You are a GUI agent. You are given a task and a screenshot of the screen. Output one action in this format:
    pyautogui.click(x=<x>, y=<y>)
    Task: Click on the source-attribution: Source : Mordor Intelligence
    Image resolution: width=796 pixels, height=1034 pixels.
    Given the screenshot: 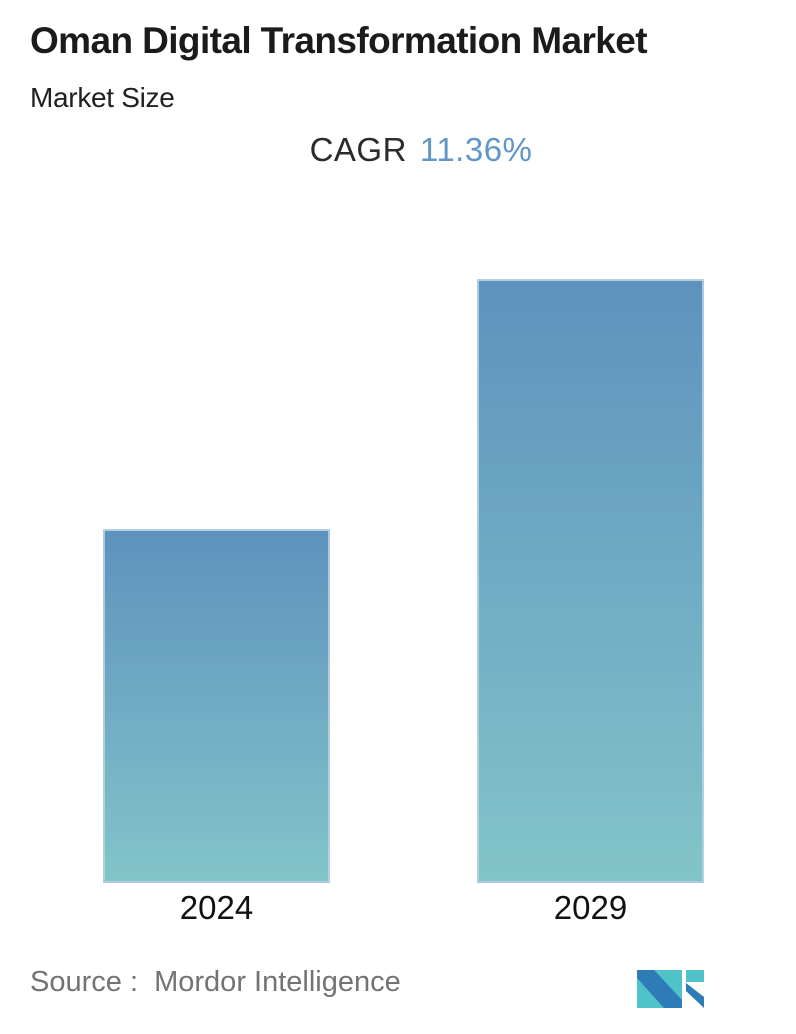 What is the action you would take?
    pyautogui.click(x=215, y=982)
    